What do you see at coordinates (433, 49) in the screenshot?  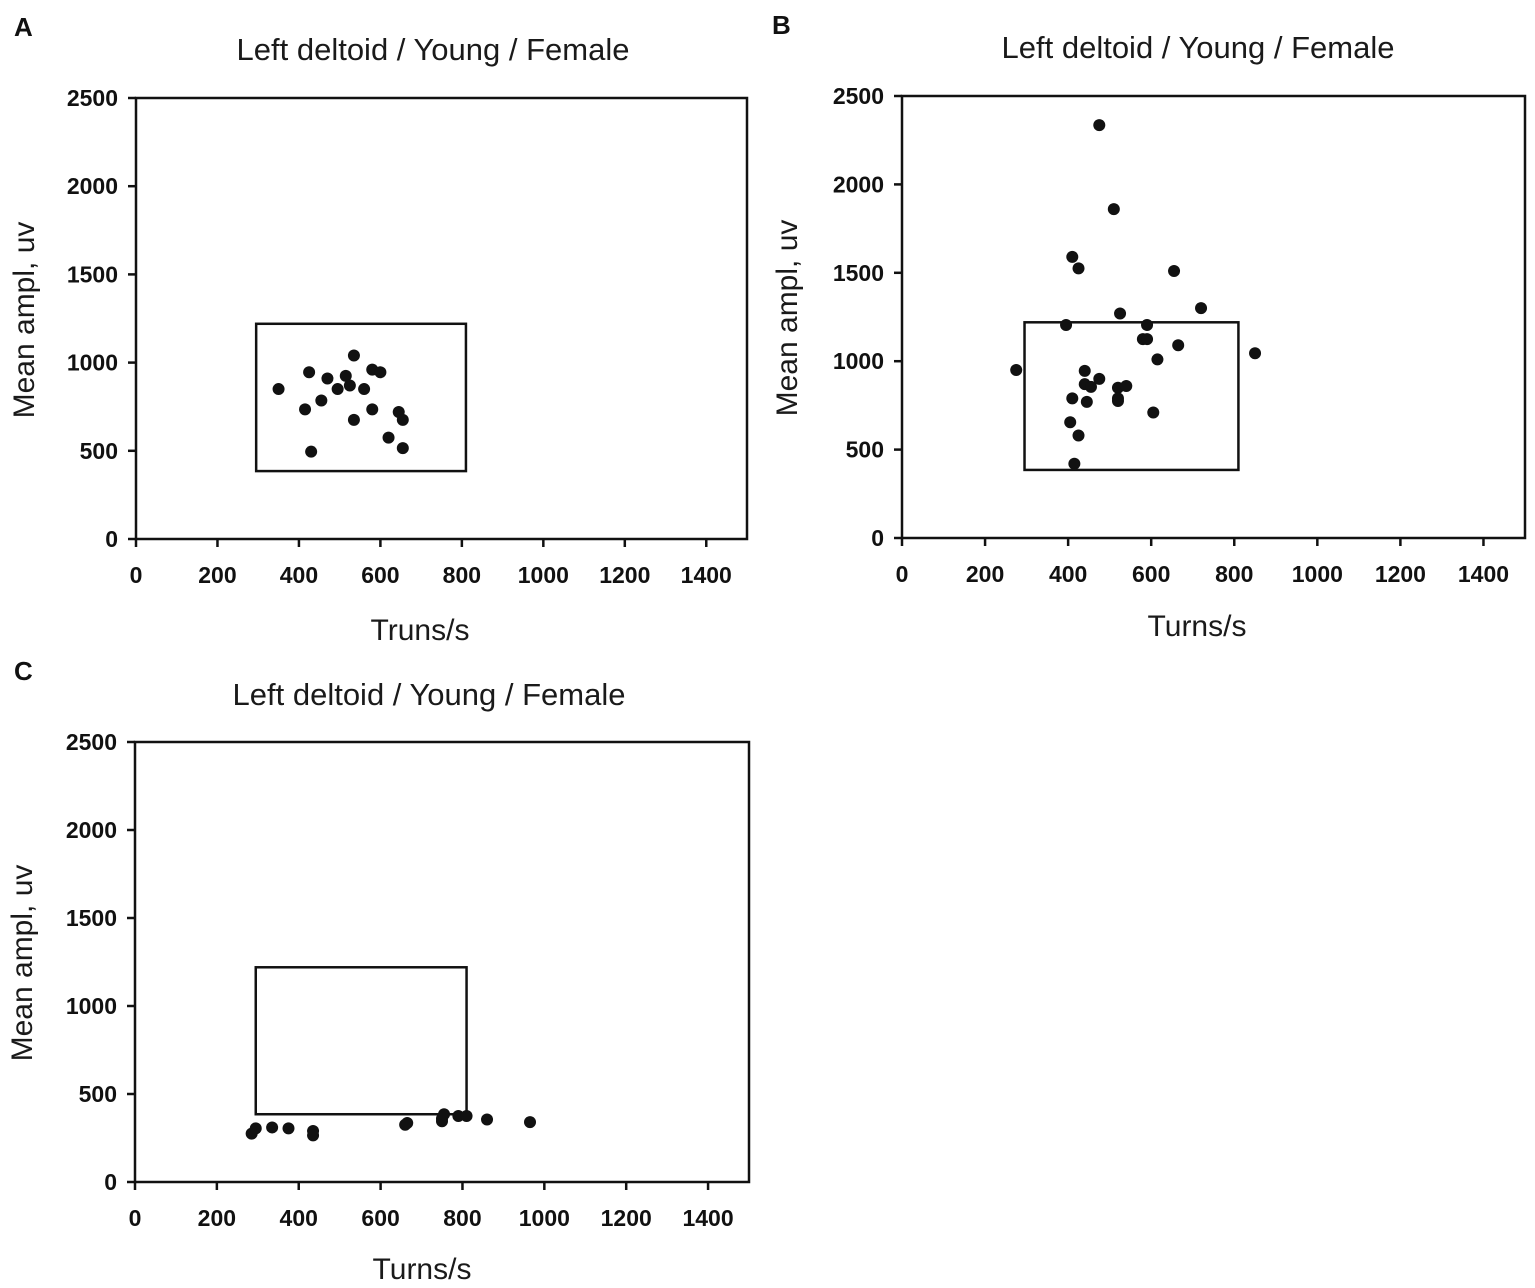 I see `chart-title-a: Left deltoid / Young / Female` at bounding box center [433, 49].